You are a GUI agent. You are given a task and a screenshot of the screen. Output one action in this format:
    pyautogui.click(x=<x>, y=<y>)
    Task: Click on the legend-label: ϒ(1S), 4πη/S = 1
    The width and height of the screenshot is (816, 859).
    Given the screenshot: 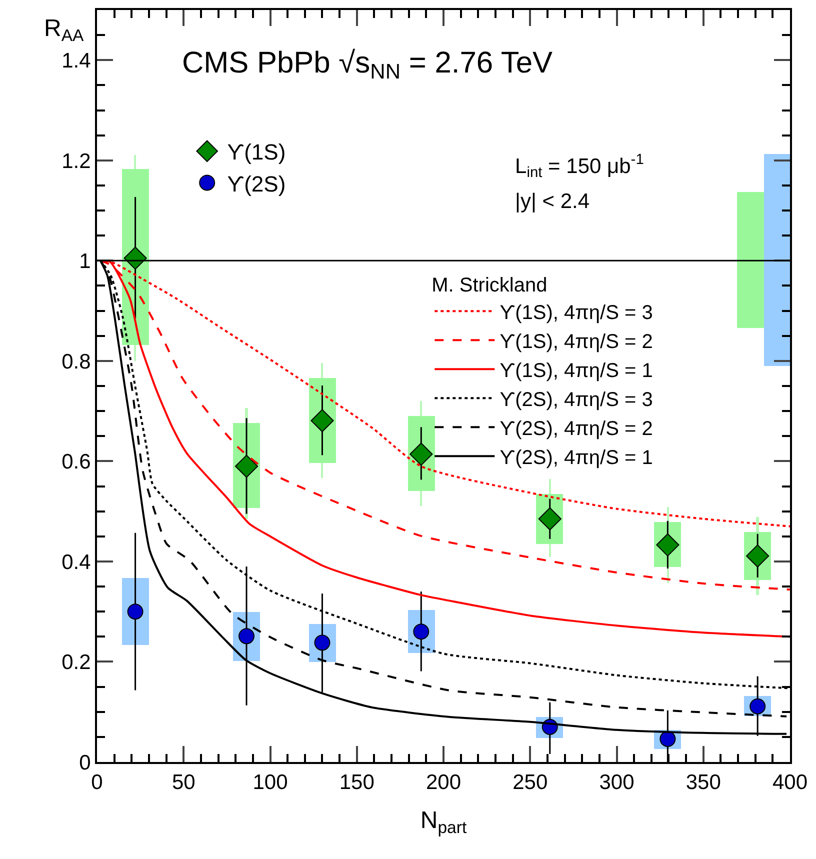 What is the action you would take?
    pyautogui.click(x=576, y=371)
    